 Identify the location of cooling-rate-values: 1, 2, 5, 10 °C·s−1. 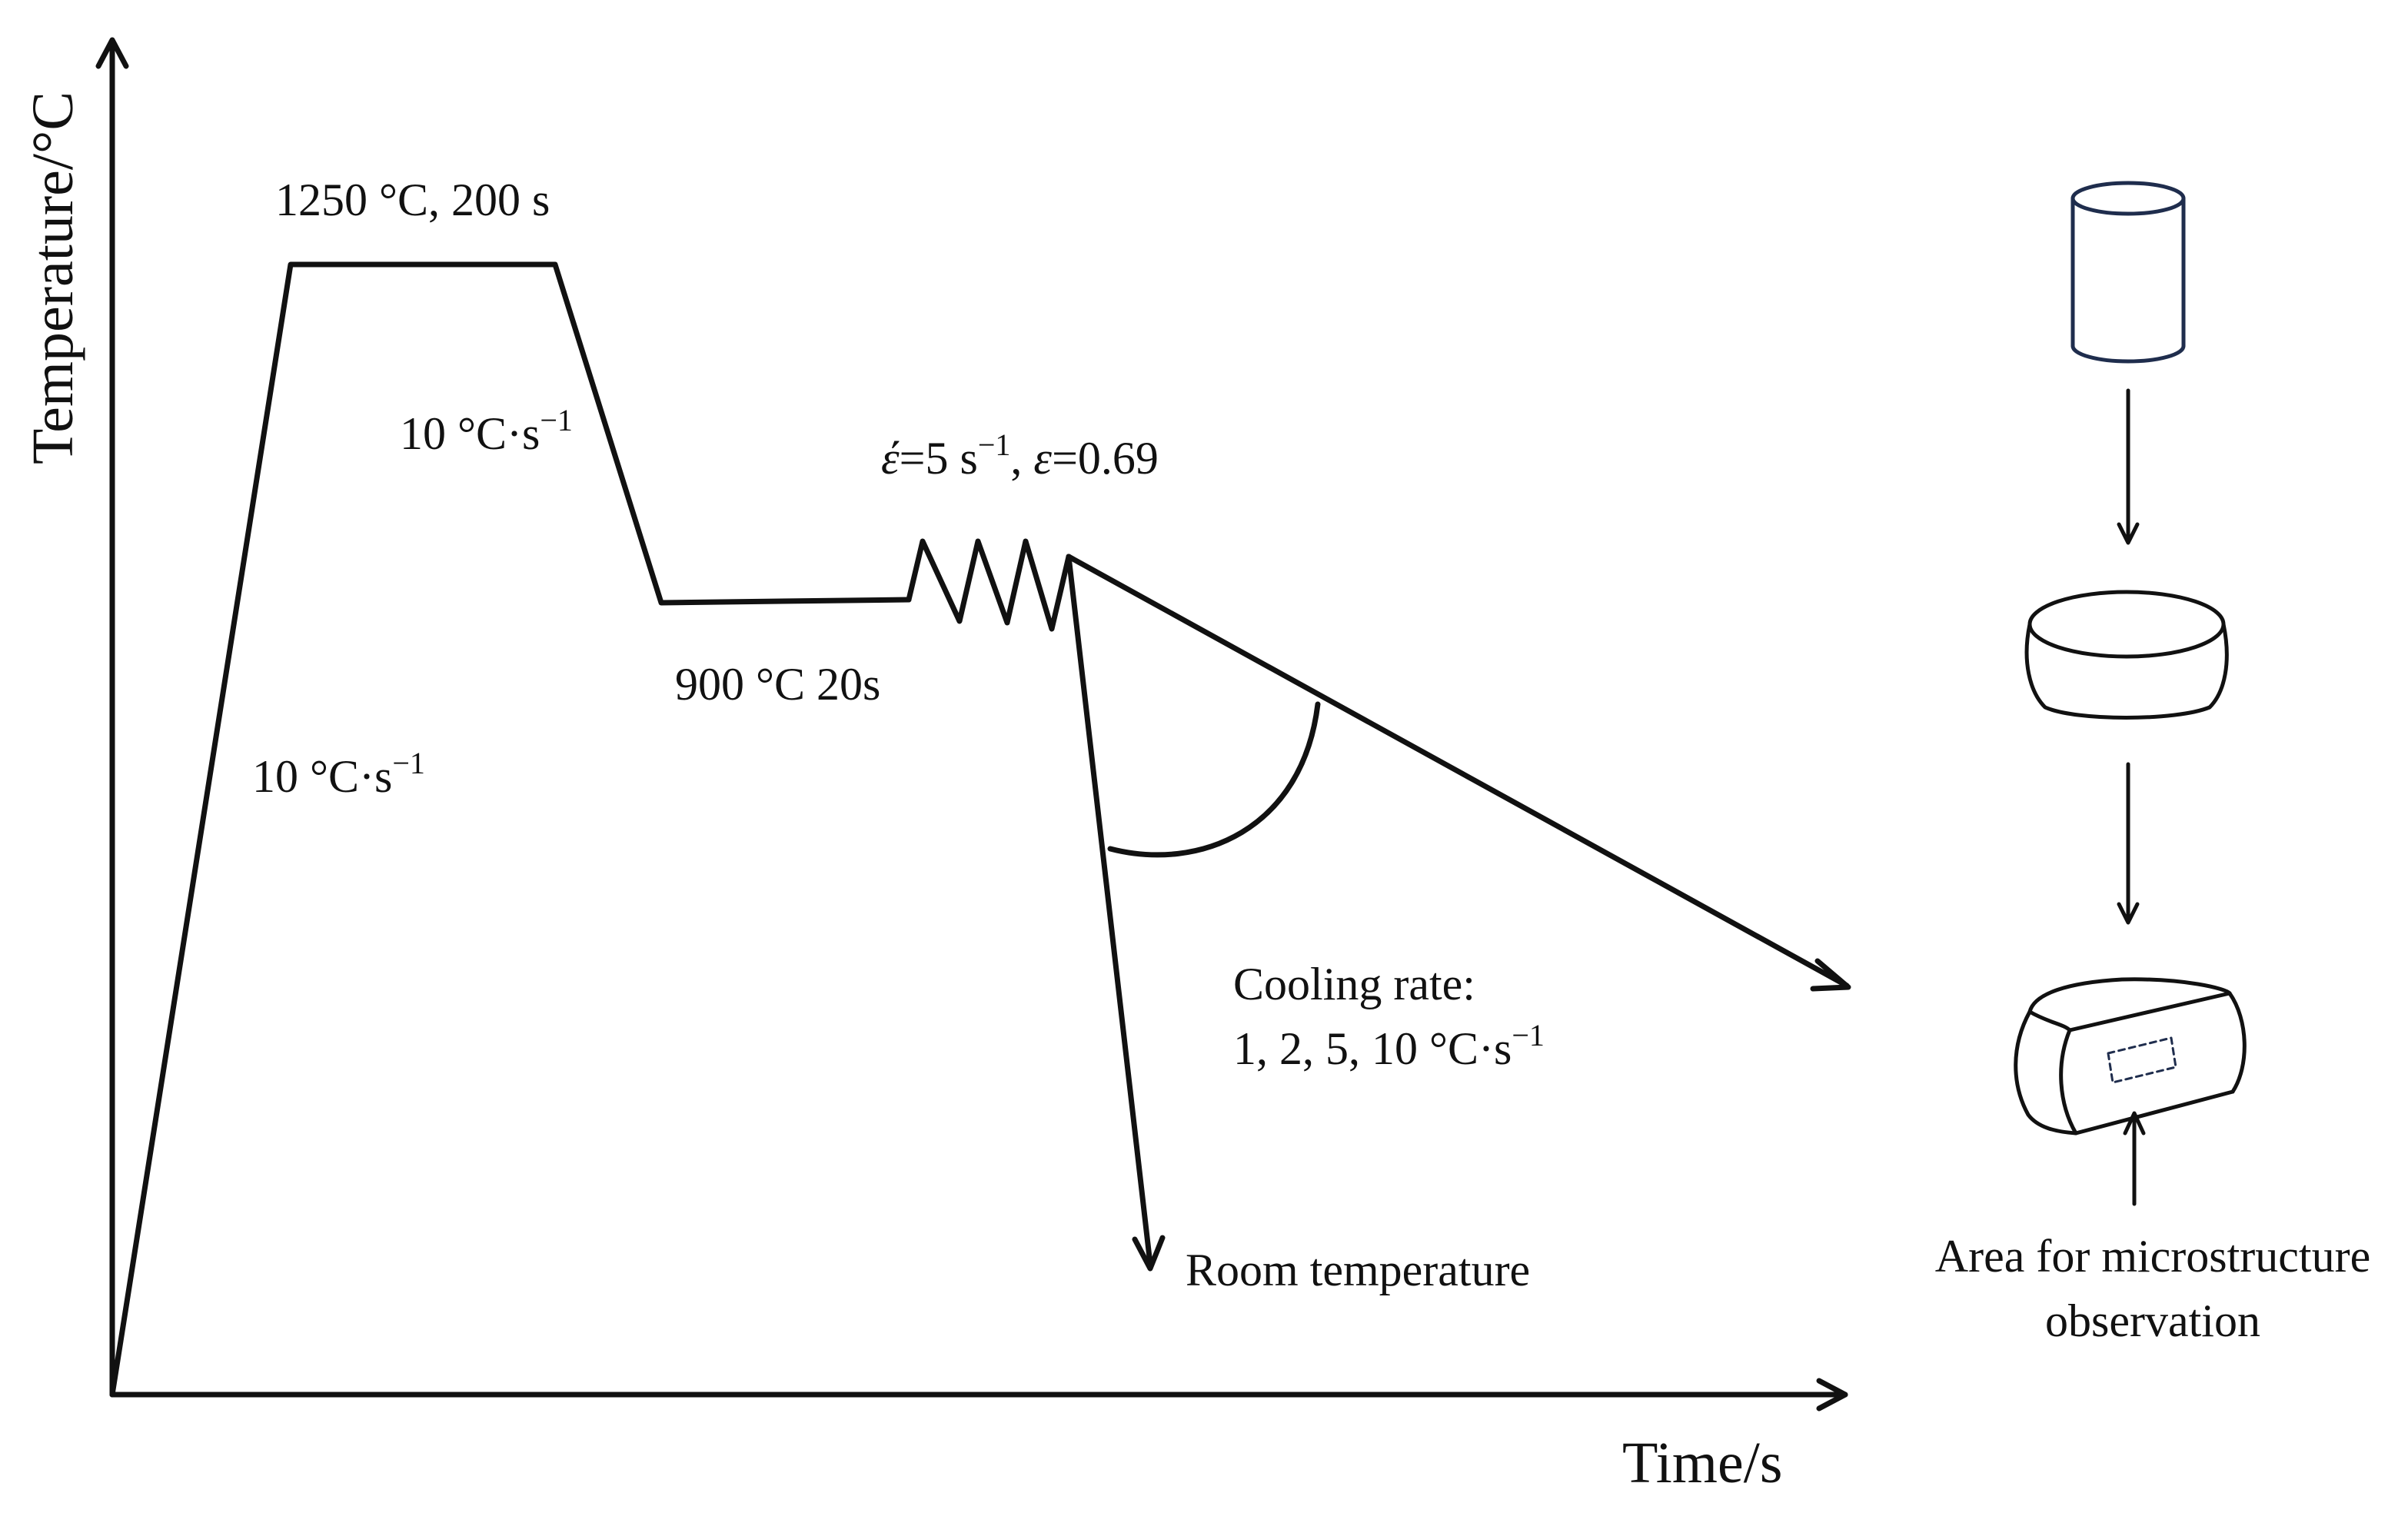
(1389, 1046).